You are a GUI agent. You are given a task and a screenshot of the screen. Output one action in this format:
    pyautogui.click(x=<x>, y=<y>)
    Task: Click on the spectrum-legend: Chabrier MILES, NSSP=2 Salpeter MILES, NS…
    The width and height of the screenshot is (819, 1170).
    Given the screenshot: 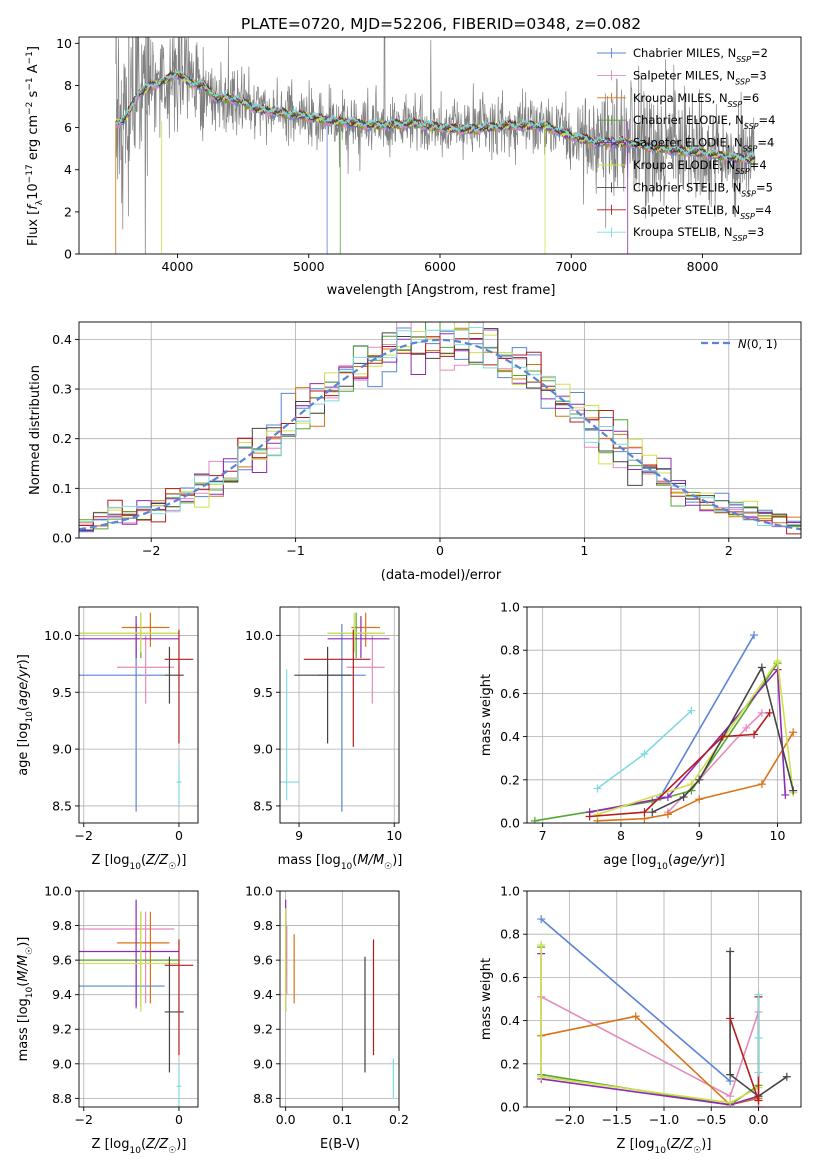 What is the action you would take?
    pyautogui.click(x=686, y=144)
    